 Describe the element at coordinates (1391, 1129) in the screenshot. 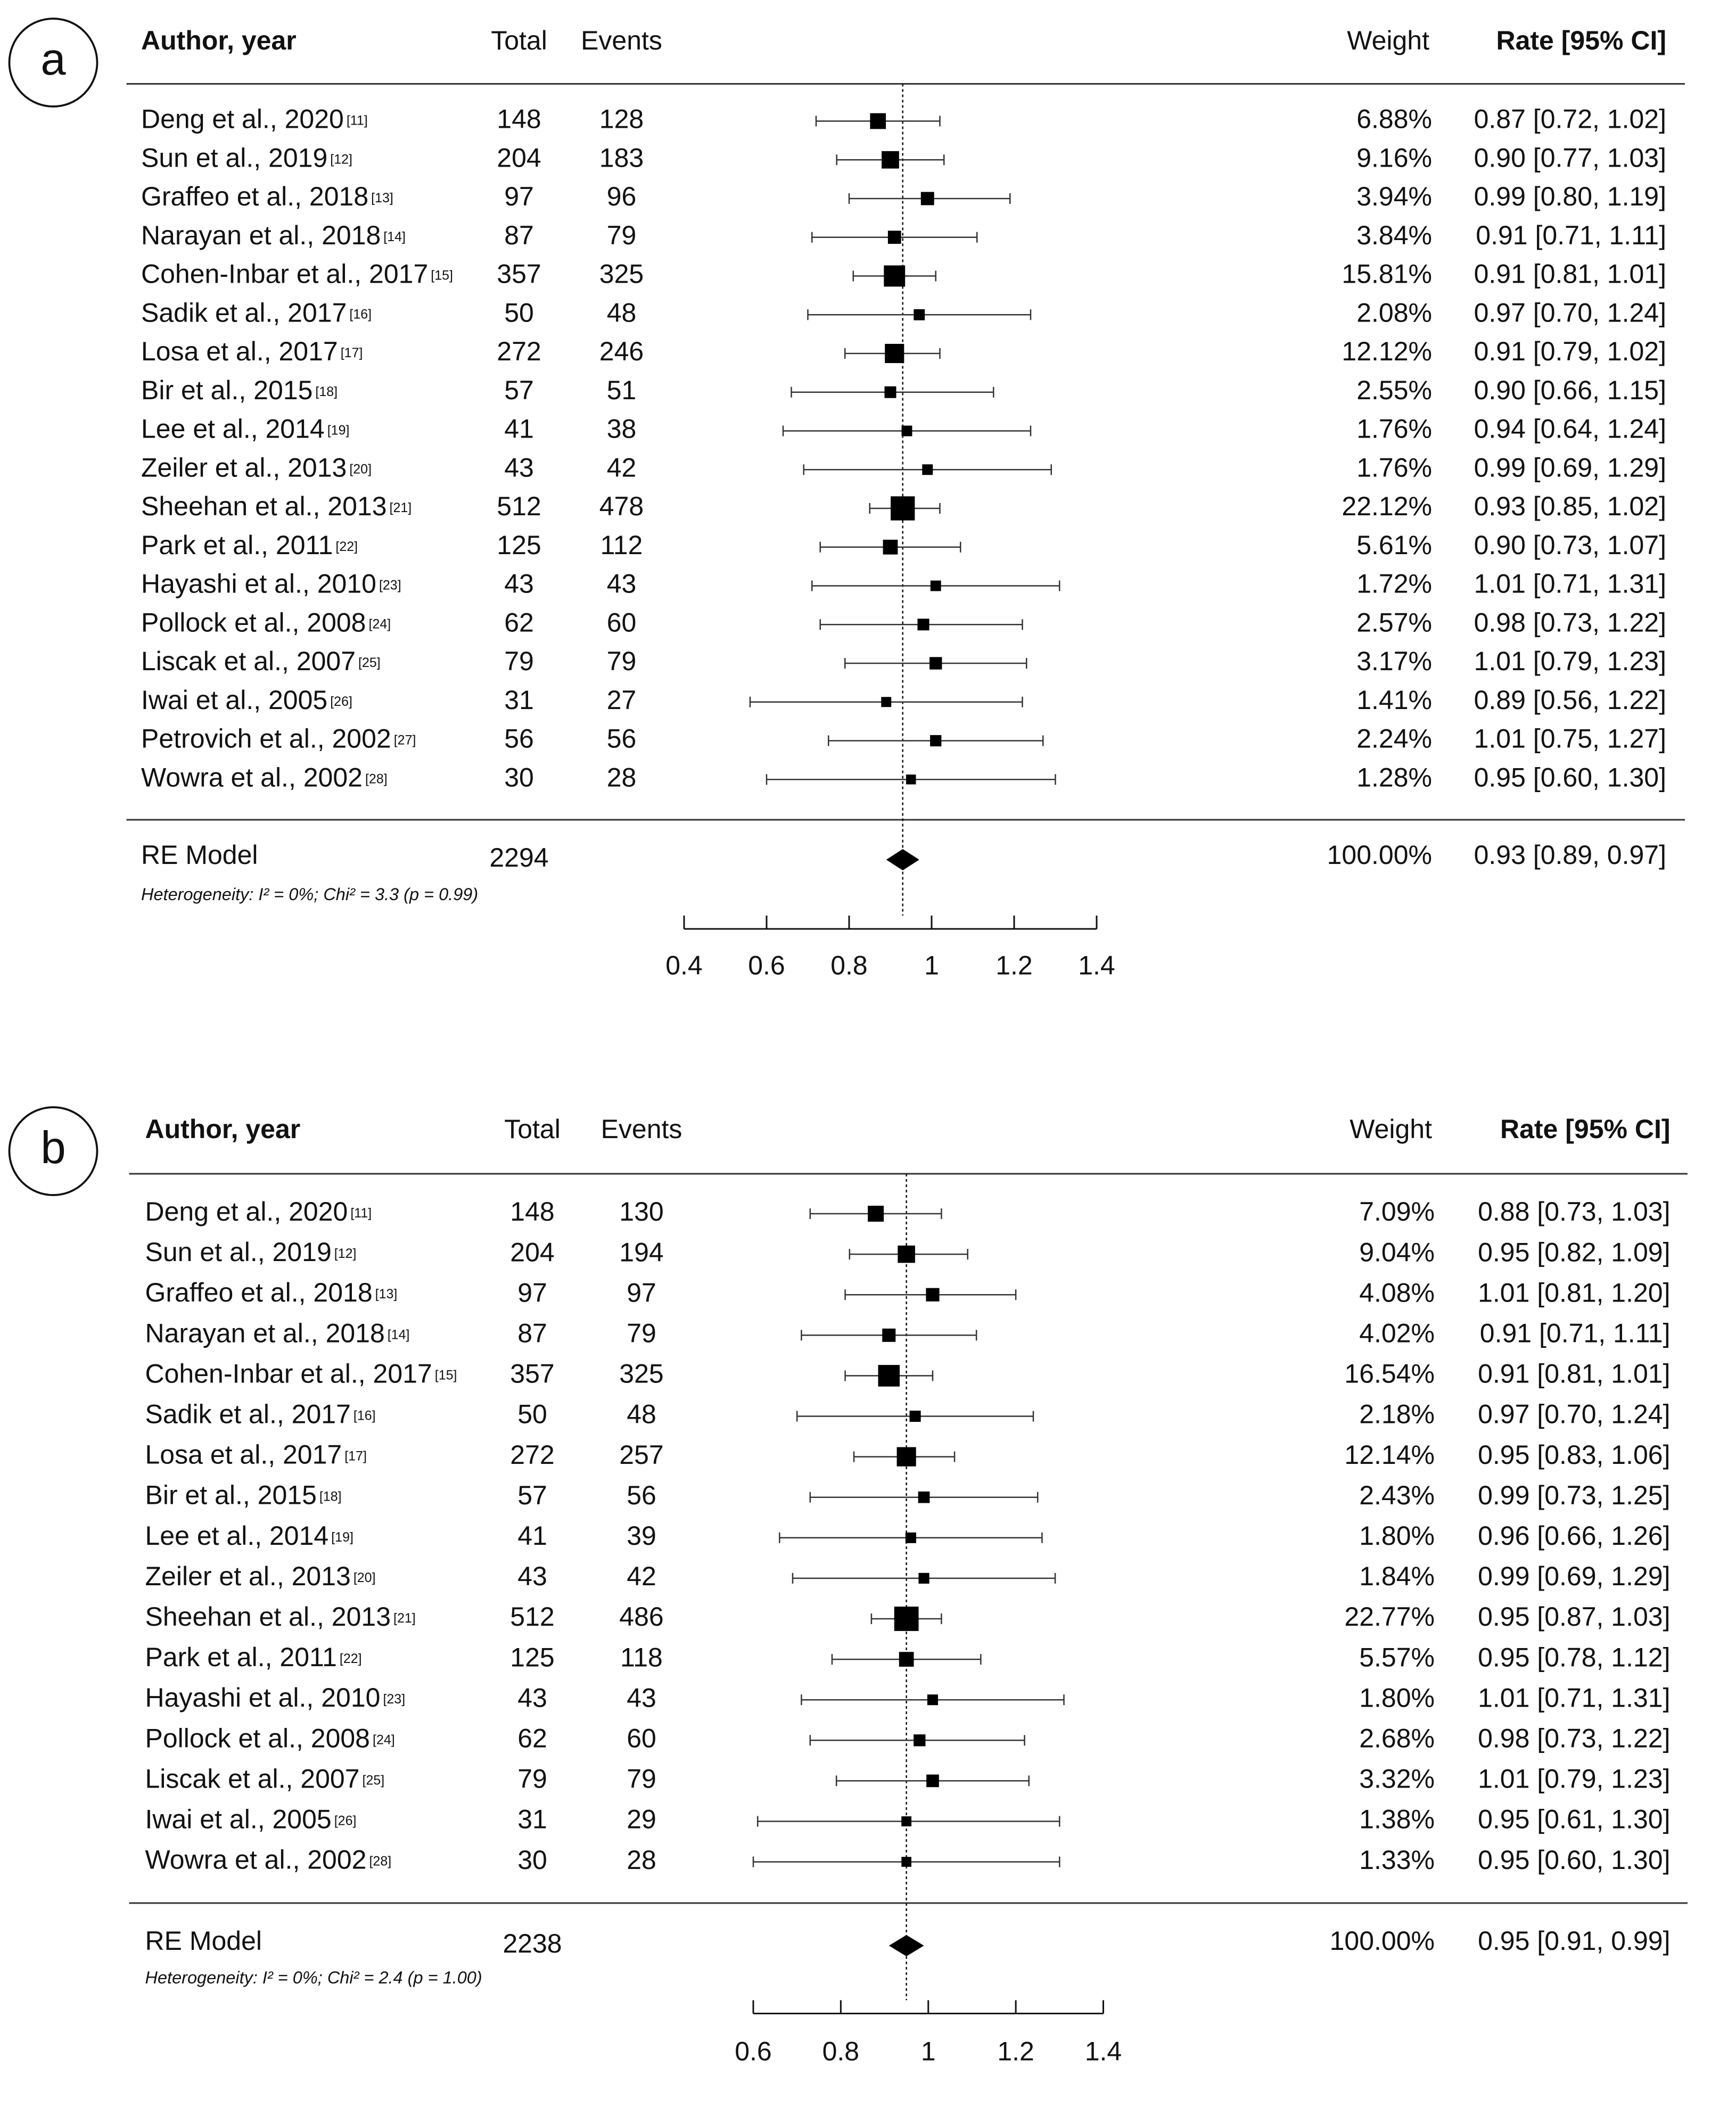

I see `header: Weight` at that location.